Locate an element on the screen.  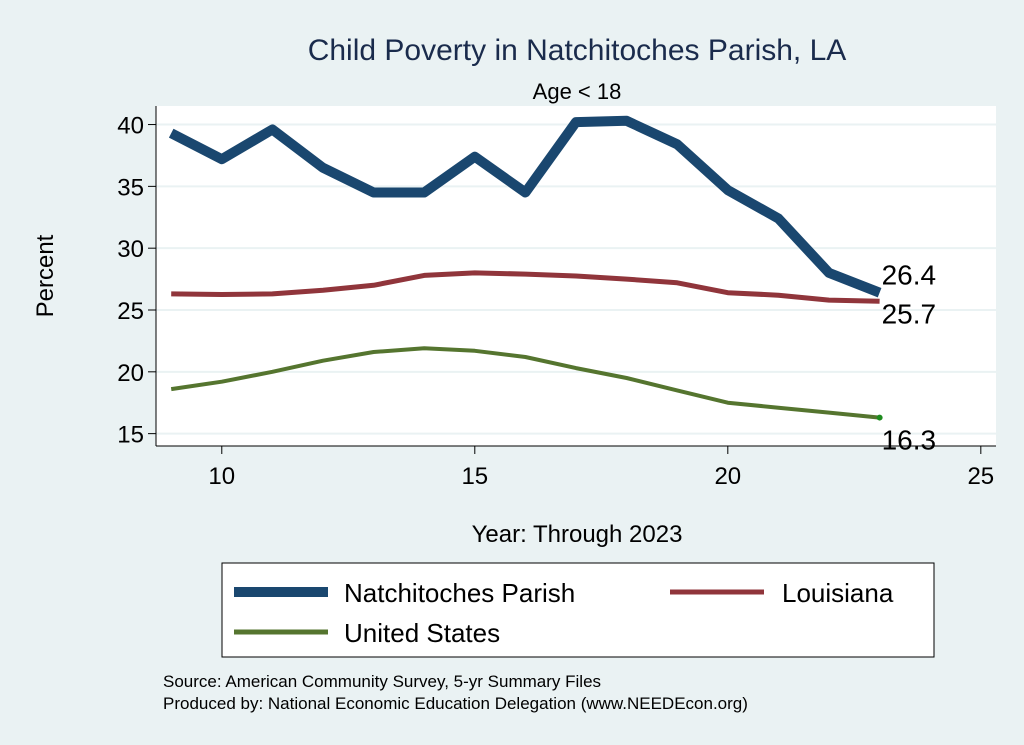
y-tick-label: 35 is located at coordinates (130, 187).